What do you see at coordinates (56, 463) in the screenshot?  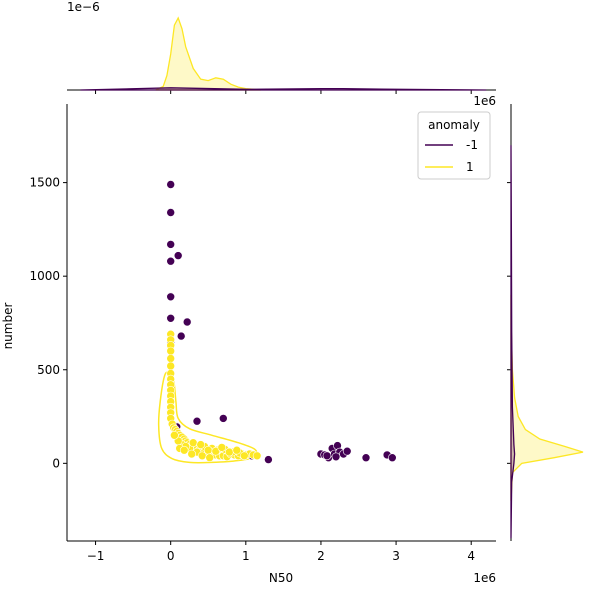 I see `y-tick-label: 0` at bounding box center [56, 463].